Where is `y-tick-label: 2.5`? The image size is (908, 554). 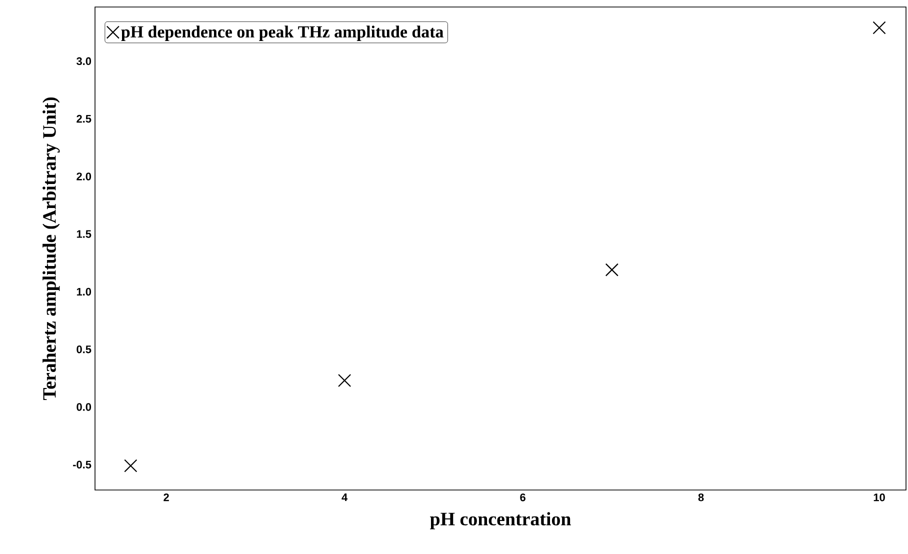
y-tick-label: 2.5 is located at coordinates (84, 118).